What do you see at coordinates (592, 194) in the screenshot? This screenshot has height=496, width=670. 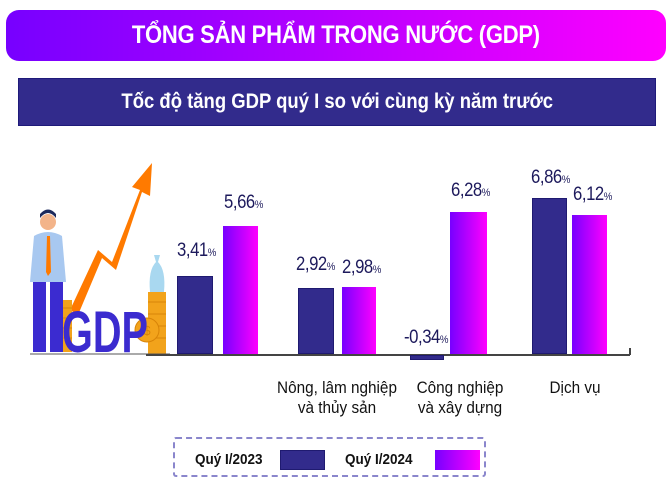 I see `value-label: 6,12%` at bounding box center [592, 194].